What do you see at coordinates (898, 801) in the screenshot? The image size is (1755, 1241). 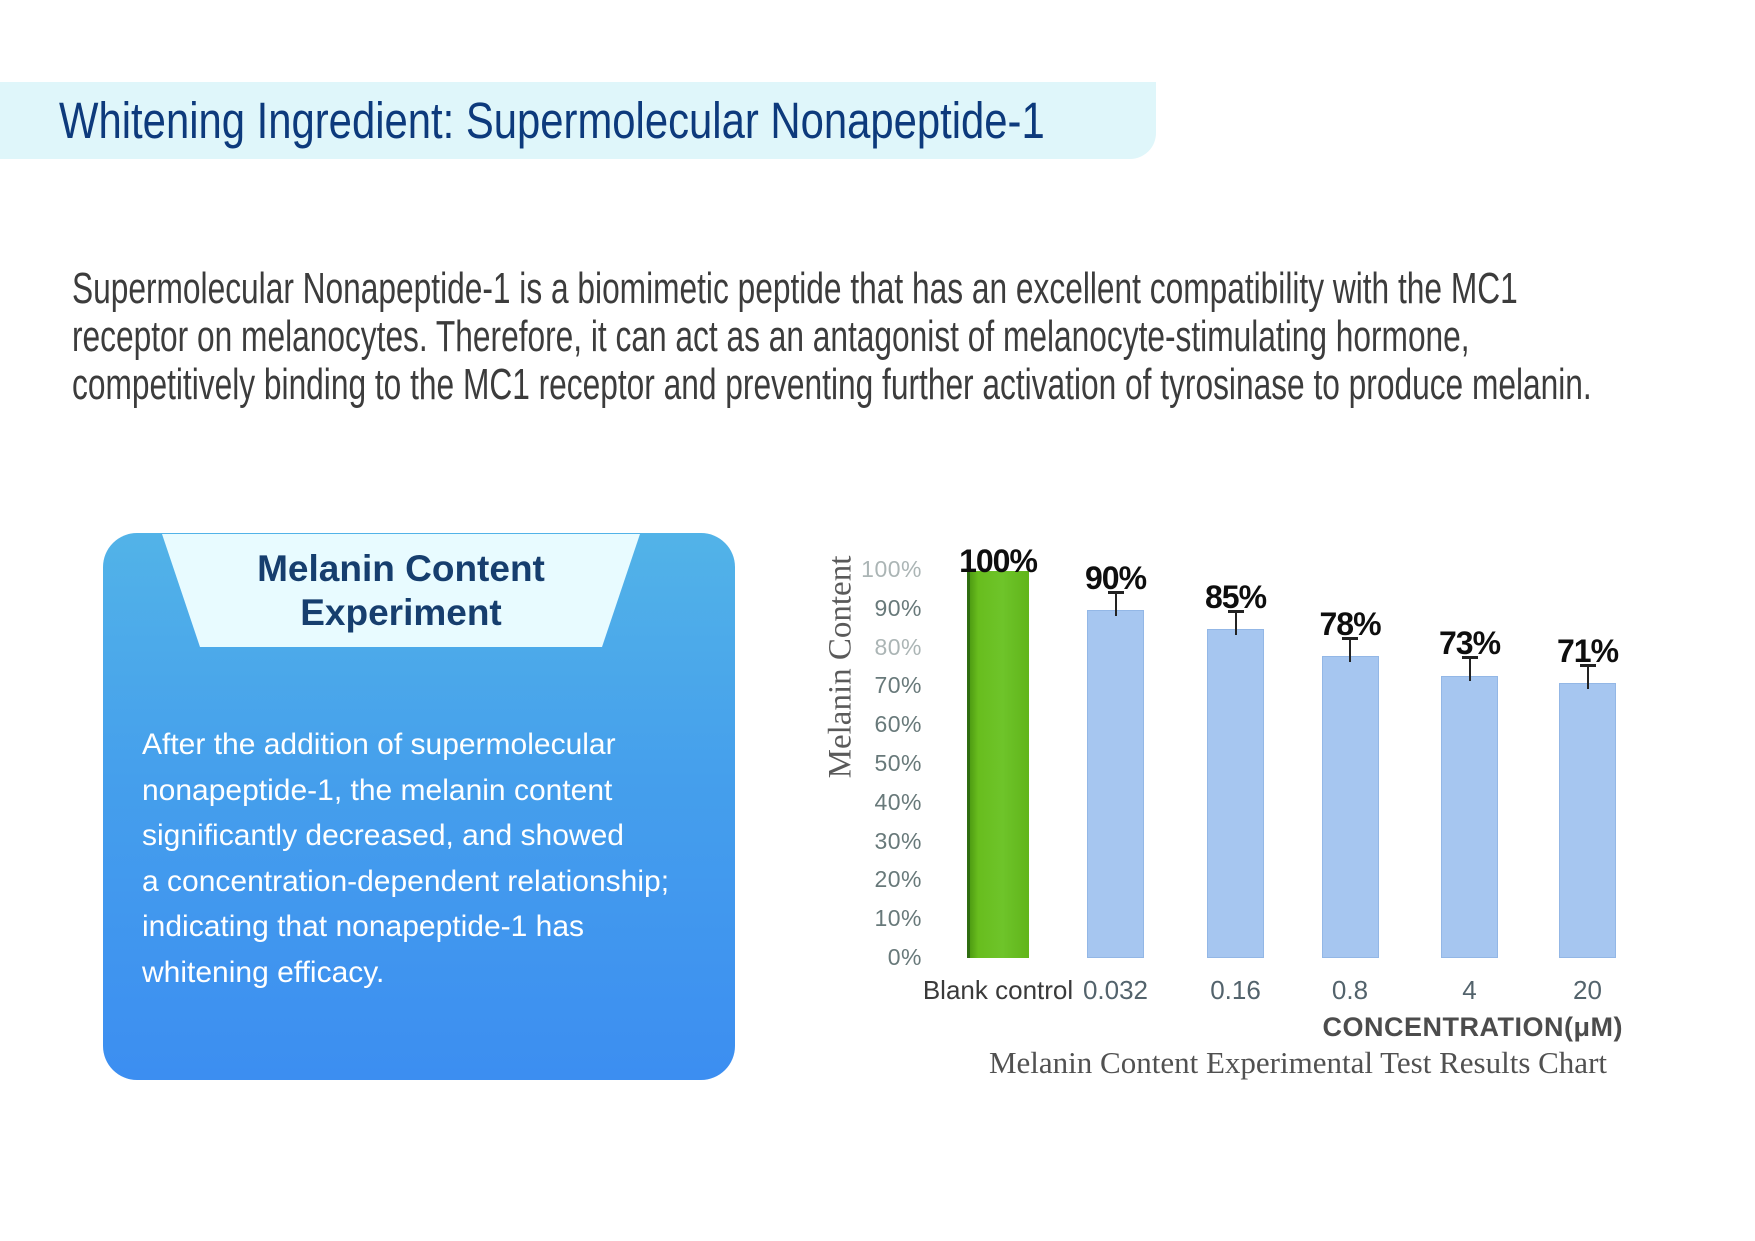 I see `y-axis-tick: 40%` at bounding box center [898, 801].